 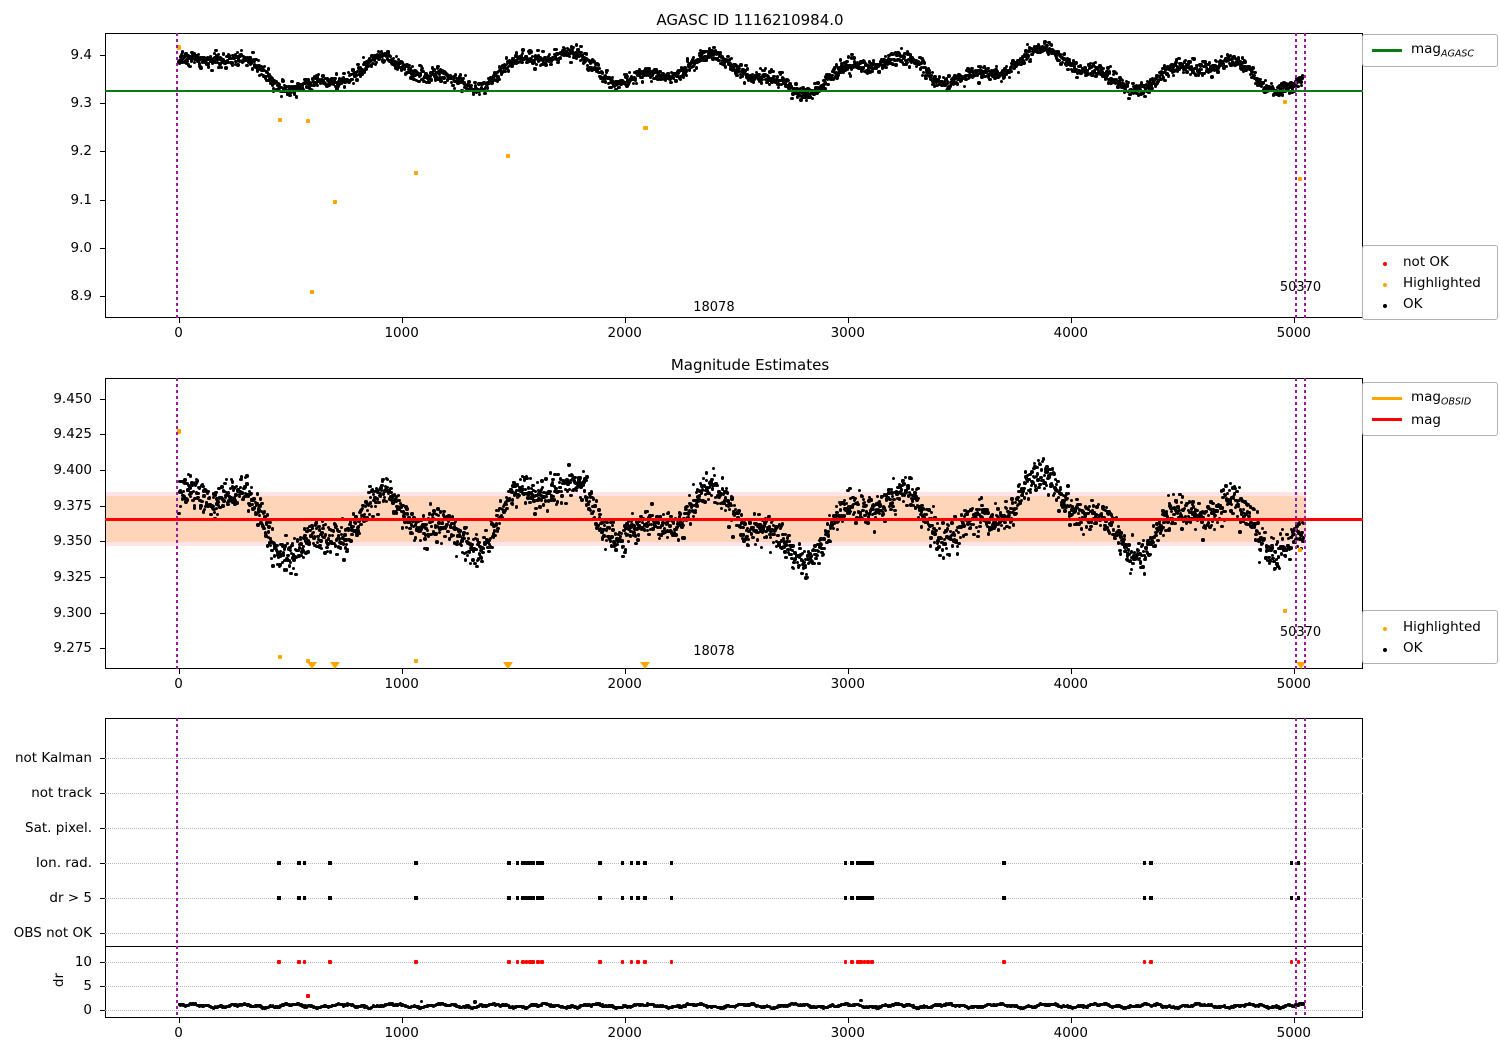 I want to click on legend-item-mag-agasc: magAGASC, so click(x=1430, y=50).